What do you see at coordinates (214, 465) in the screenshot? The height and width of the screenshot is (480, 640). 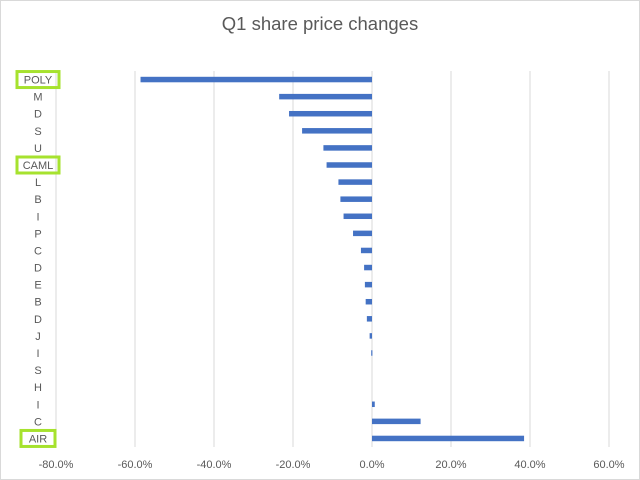 I see `x-tick-label: -40.0%` at bounding box center [214, 465].